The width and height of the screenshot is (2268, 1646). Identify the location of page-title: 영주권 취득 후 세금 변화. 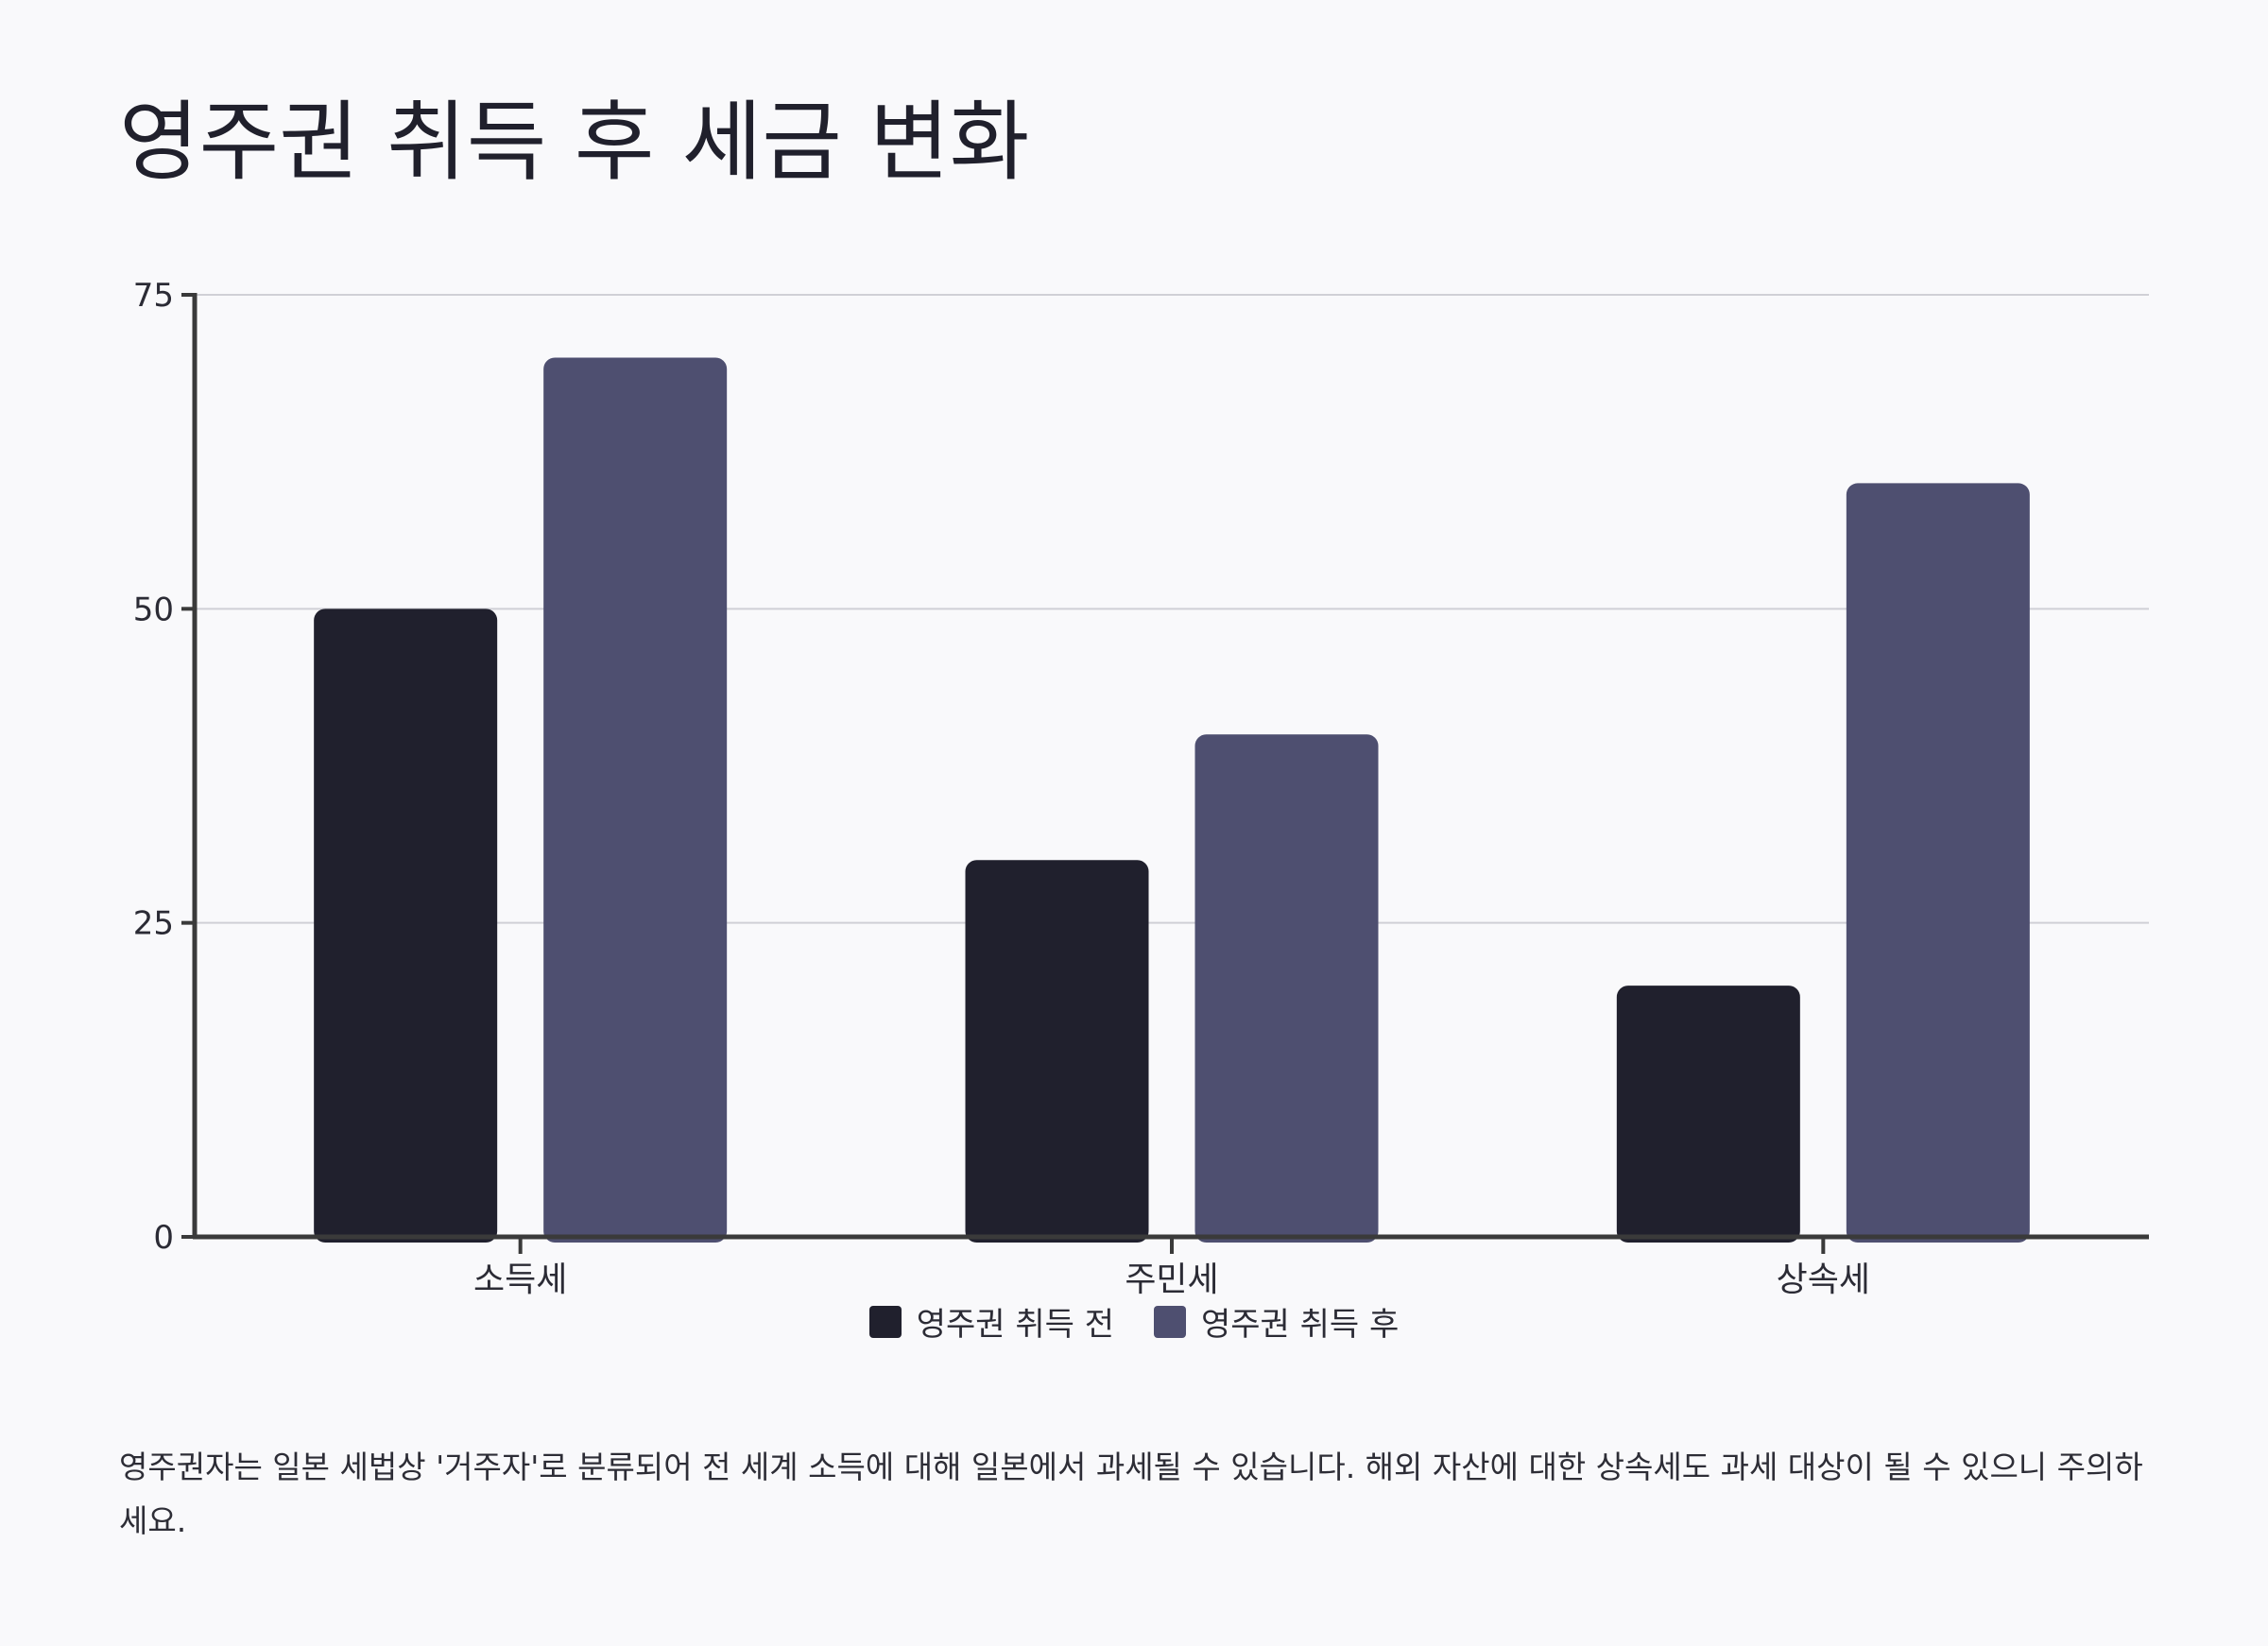
(574, 142).